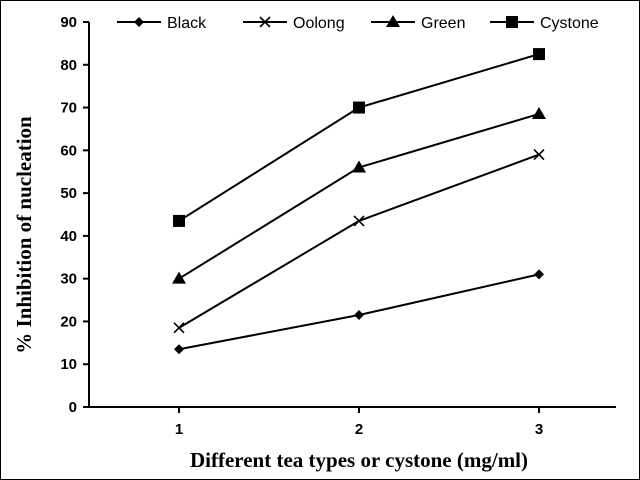  I want to click on y-tick-label: 60, so click(68, 150).